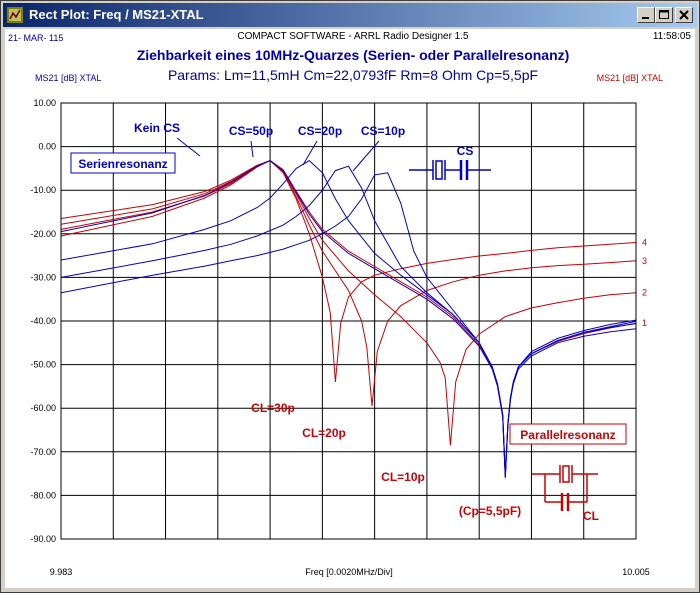 This screenshot has height=593, width=700. Describe the element at coordinates (116, 14) in the screenshot. I see `window-title: Rect Plot: Freq / MS21-XTAL` at that location.